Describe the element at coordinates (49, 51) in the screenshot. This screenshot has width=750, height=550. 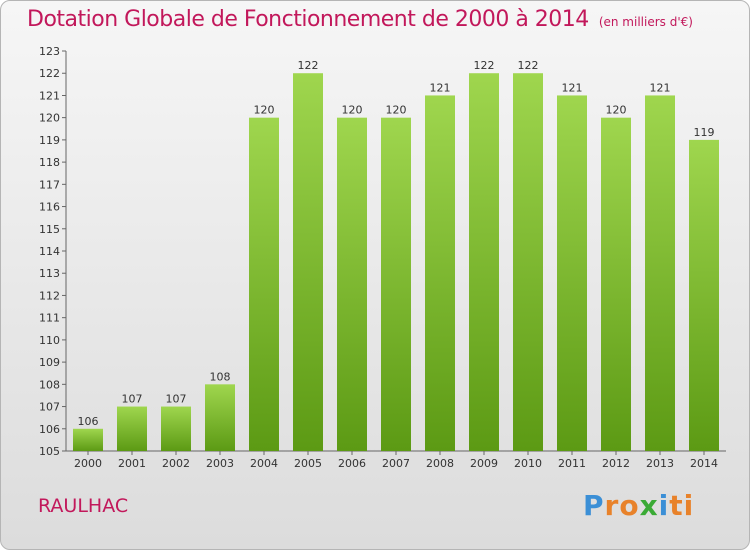
I see `y-tick-label: 123` at that location.